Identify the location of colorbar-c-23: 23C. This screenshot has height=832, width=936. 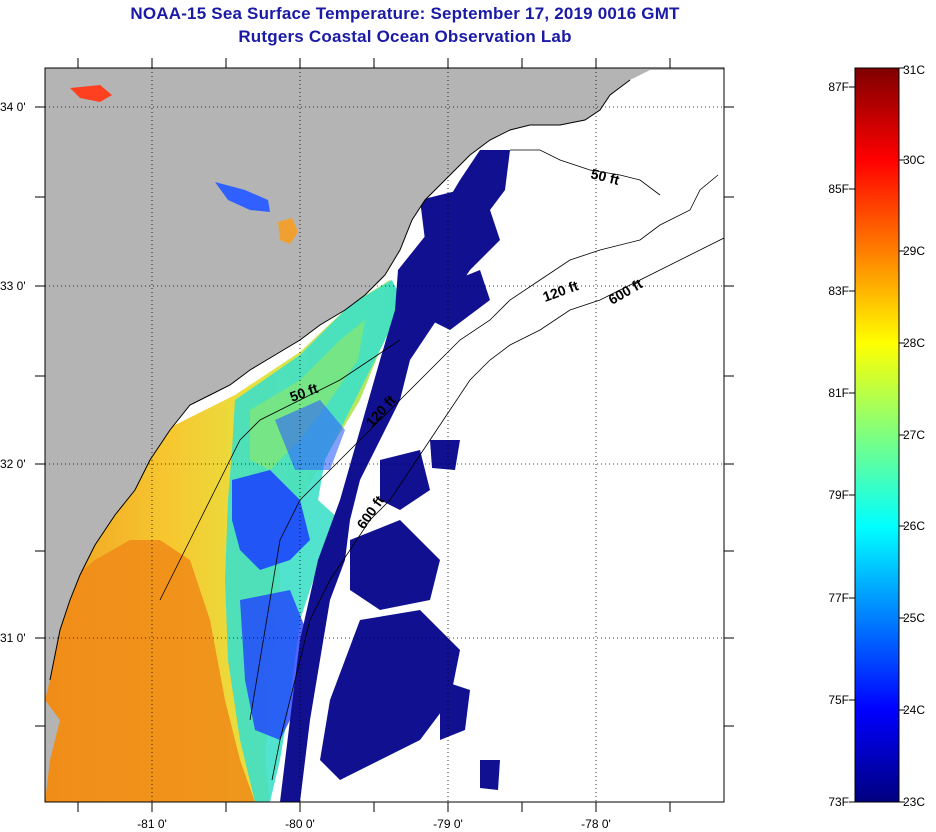
(914, 802).